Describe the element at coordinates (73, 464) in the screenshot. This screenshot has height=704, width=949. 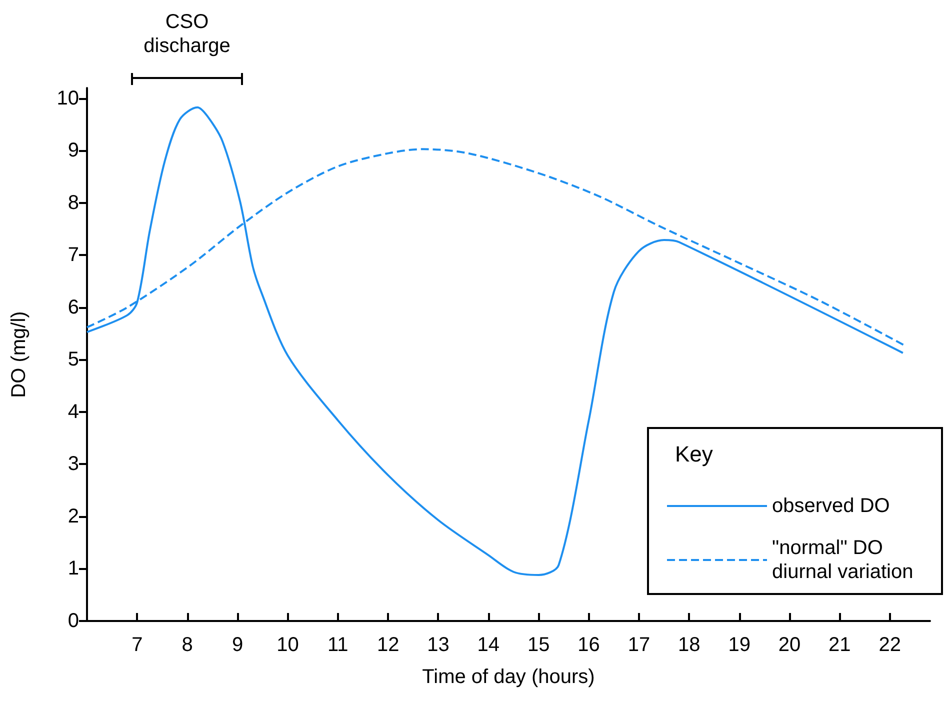
I see `y-tick-label: 3` at that location.